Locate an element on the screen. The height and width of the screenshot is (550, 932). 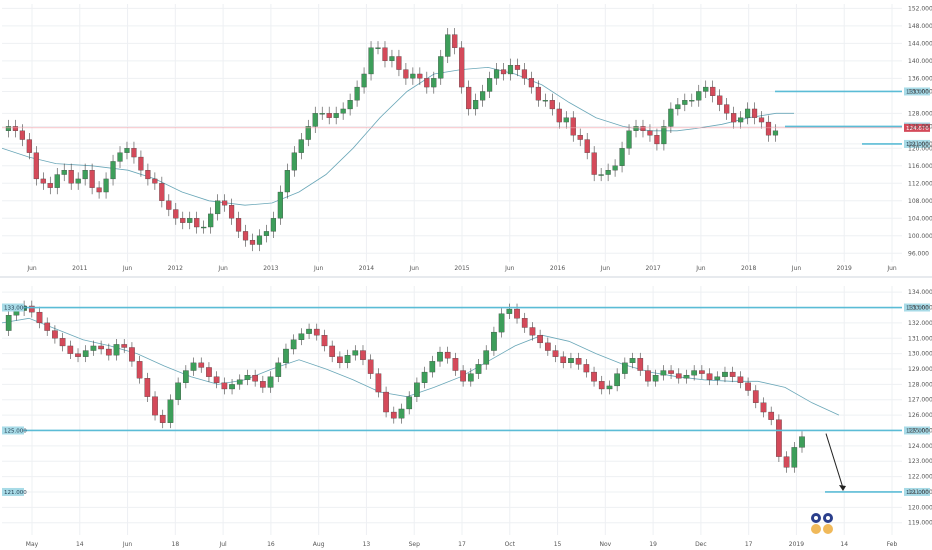
level-tag-label: 133.000 is located at coordinates (917, 309).